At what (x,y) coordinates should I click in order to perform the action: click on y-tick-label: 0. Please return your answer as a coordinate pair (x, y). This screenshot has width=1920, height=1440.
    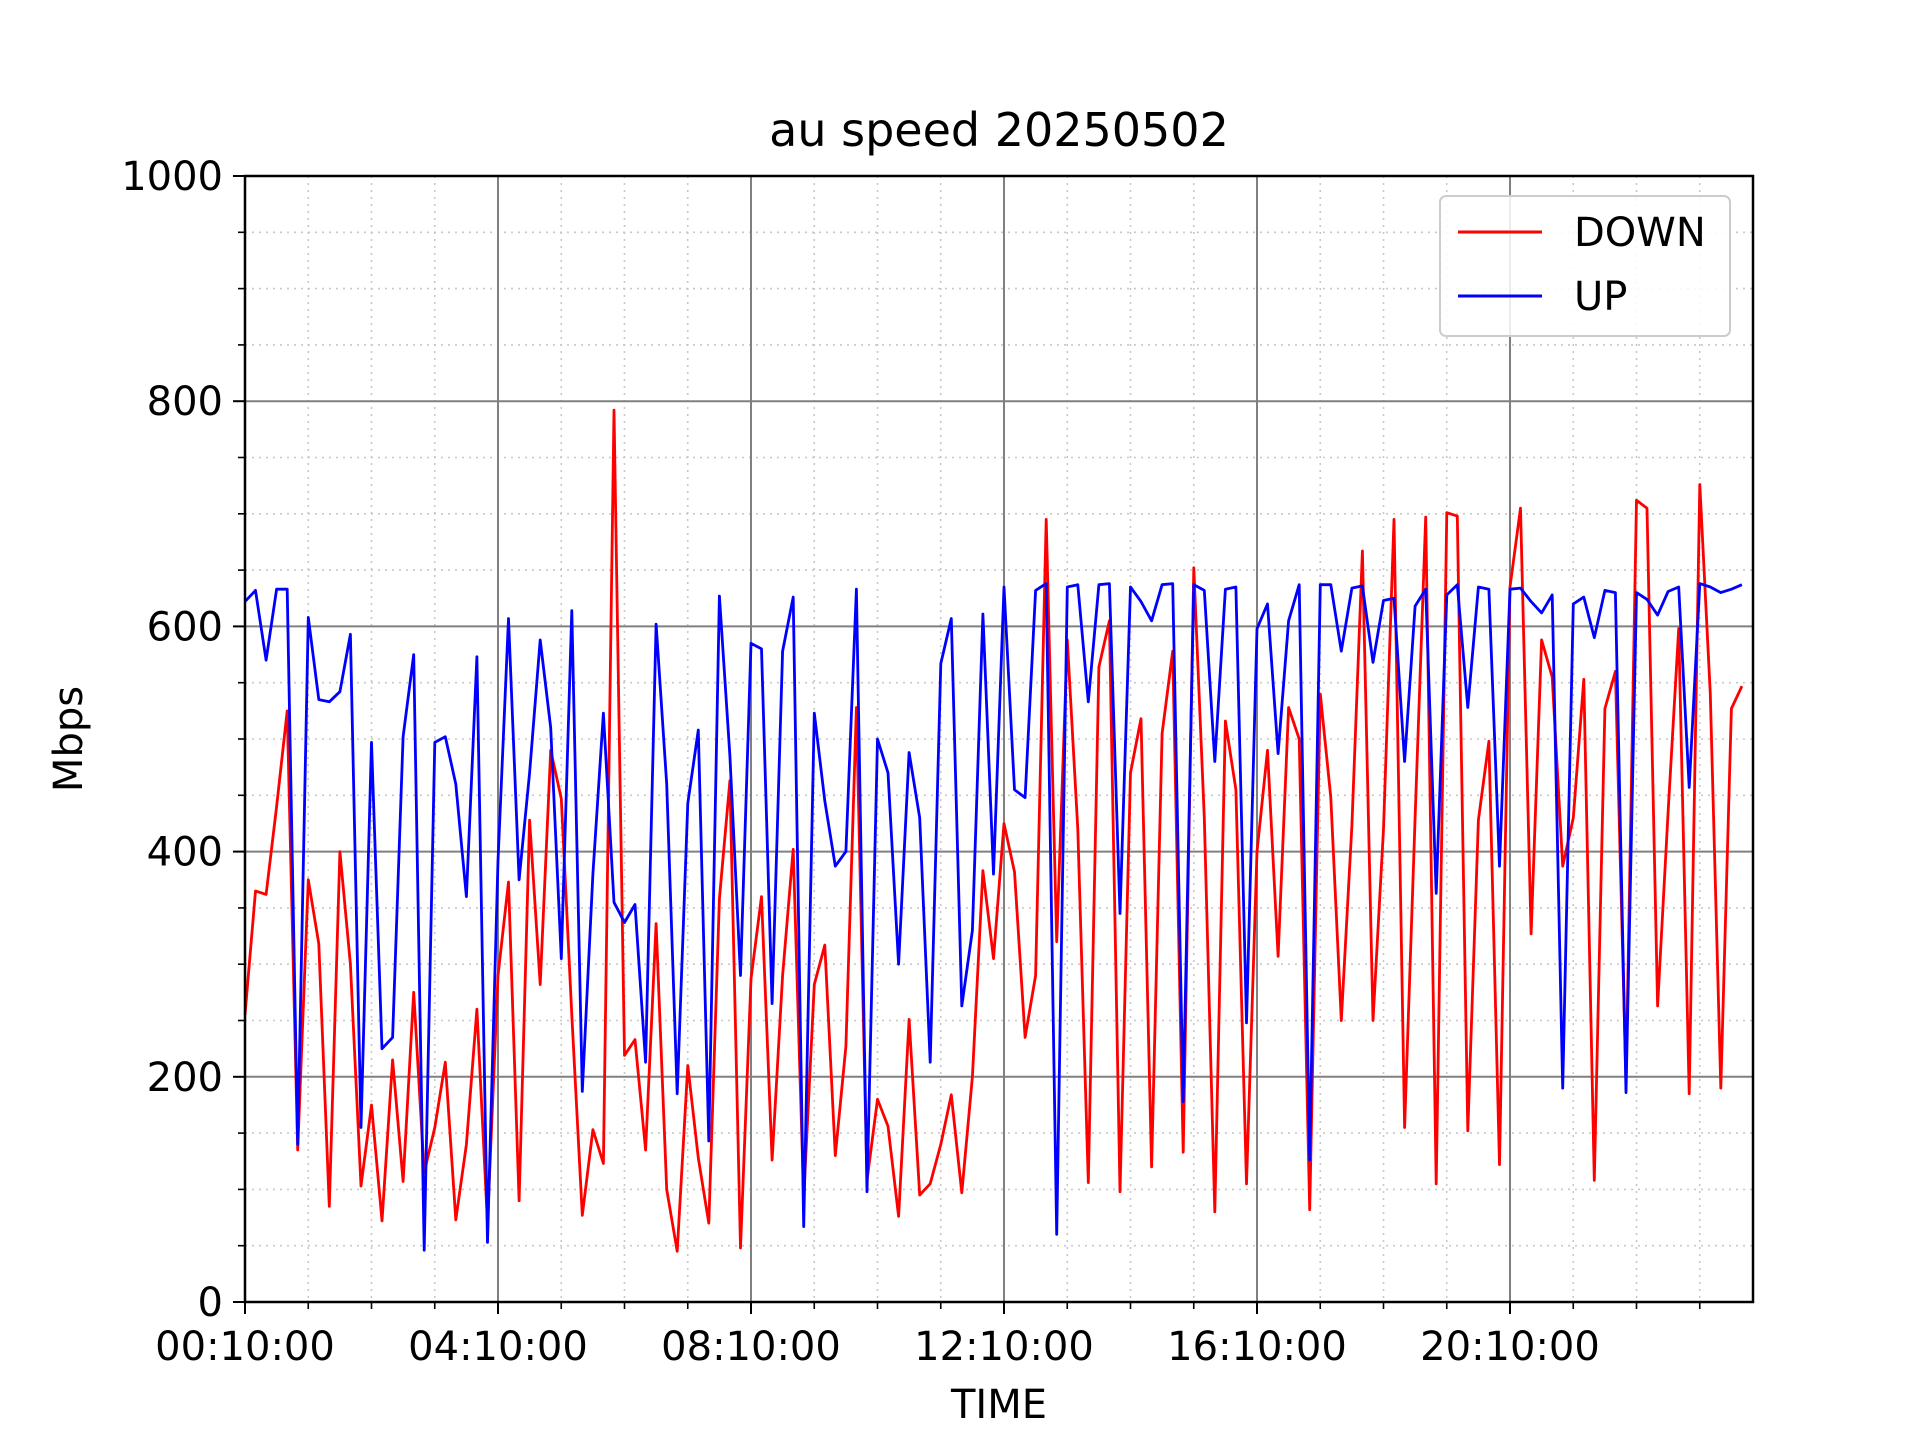
    Looking at the image, I should click on (210, 1303).